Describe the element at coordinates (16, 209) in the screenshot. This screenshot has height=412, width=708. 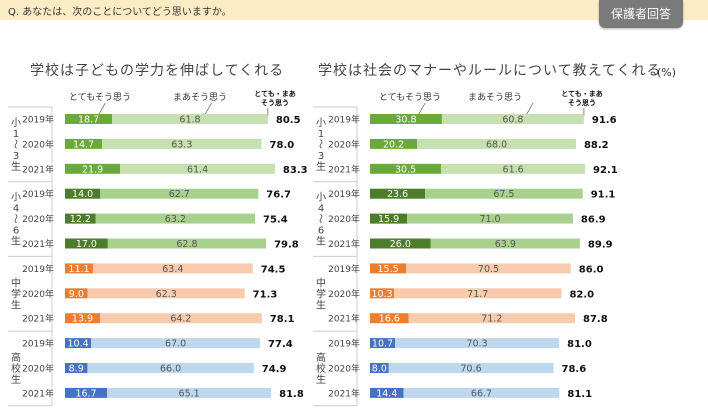
I see `group-label-char: 4` at that location.